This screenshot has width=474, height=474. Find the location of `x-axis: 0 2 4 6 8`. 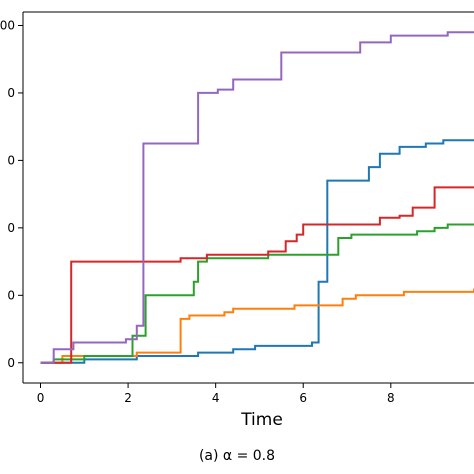

x-axis: 0 2 4 6 8 is located at coordinates (216, 394).